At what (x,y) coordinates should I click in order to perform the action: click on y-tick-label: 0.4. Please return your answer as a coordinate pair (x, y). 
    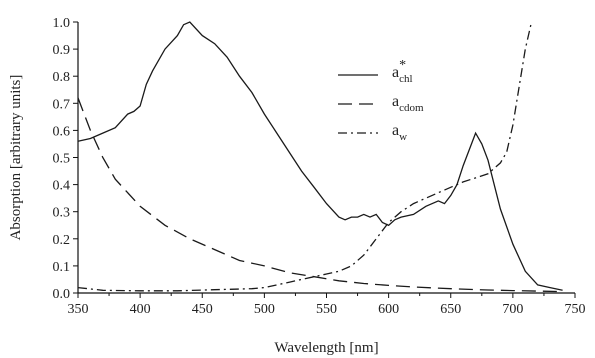
    Looking at the image, I should click on (62, 186).